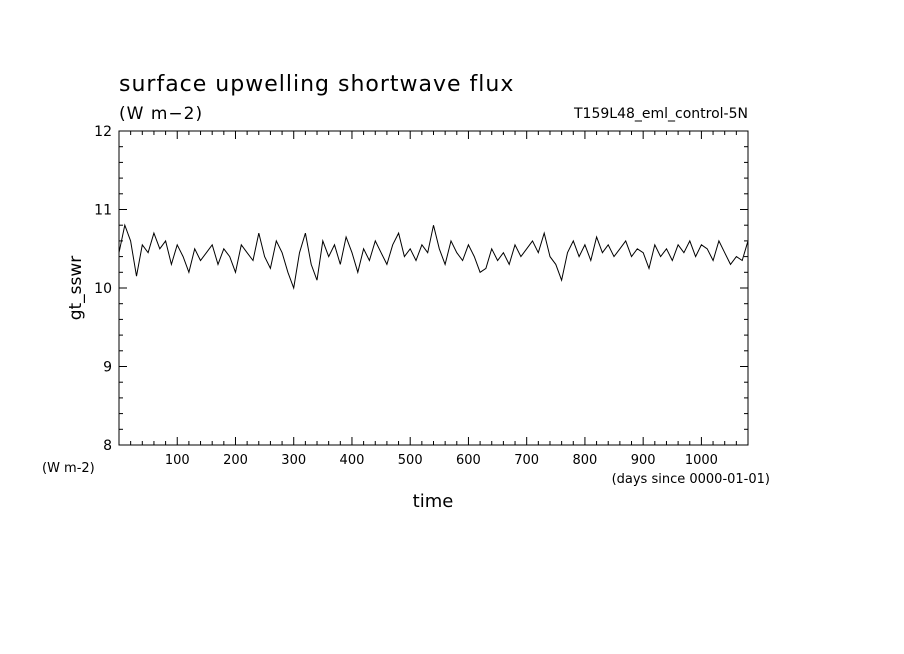 Image resolution: width=904 pixels, height=654 pixels. Describe the element at coordinates (433, 256) in the screenshot. I see `series-line` at that location.